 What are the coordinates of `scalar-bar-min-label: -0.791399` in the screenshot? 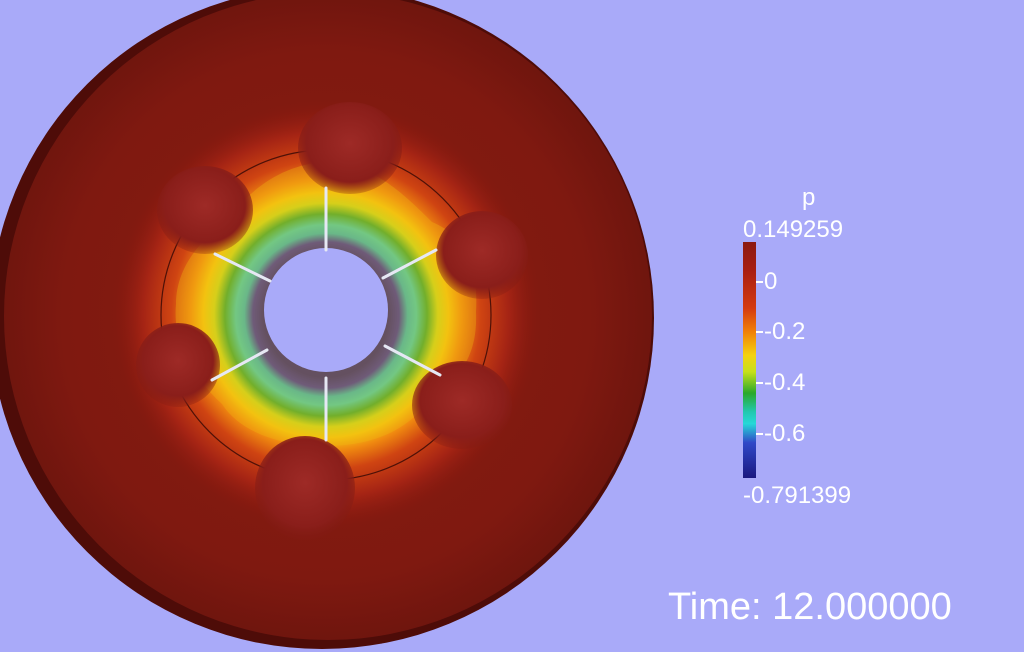 It's located at (797, 495).